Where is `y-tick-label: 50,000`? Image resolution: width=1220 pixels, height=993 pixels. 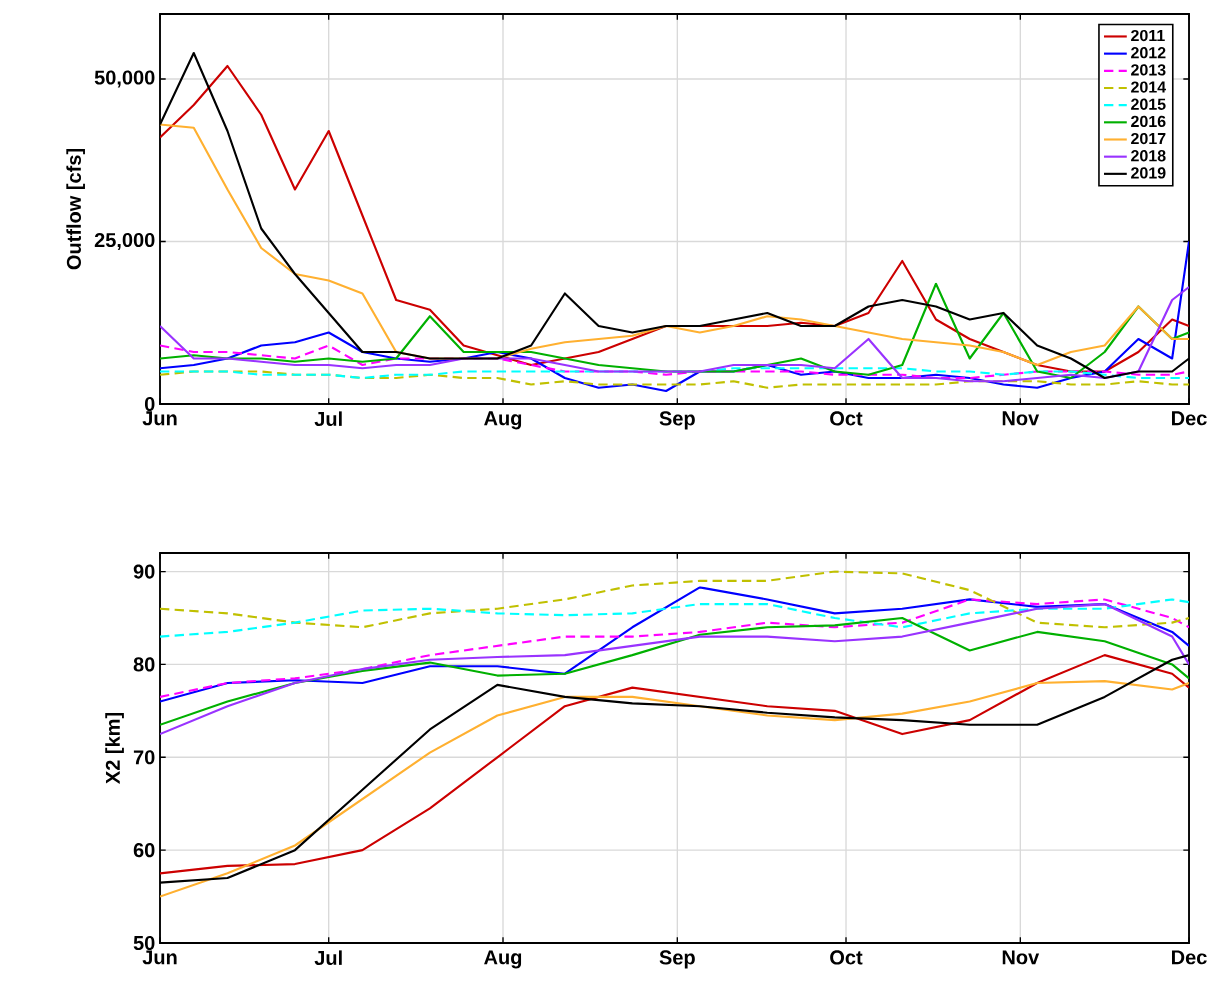 y-tick-label: 50,000 is located at coordinates (124, 79).